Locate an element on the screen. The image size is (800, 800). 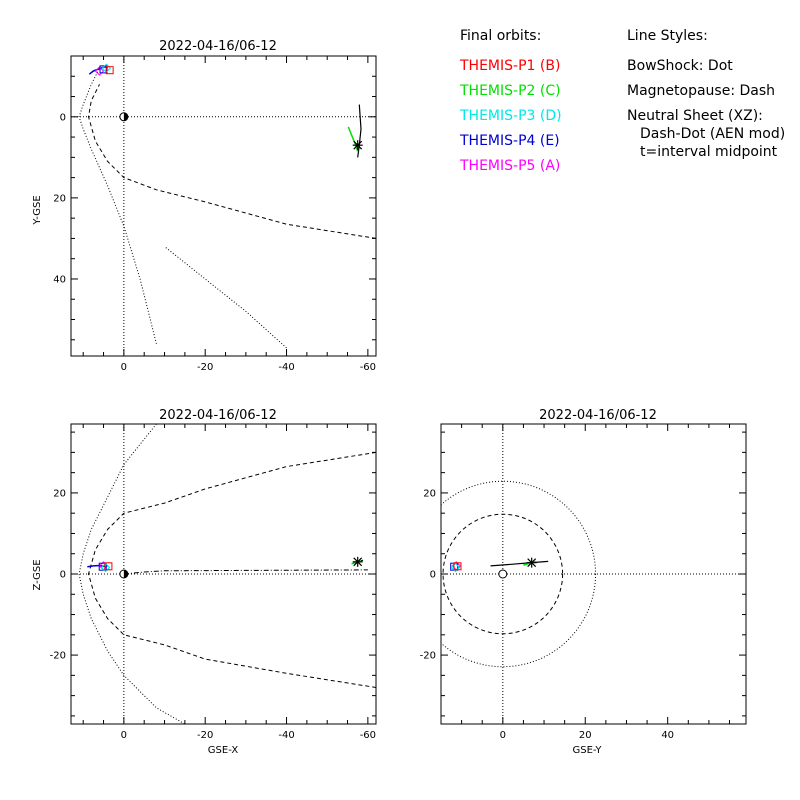
xz-magnetopause is located at coordinates (232, 569).